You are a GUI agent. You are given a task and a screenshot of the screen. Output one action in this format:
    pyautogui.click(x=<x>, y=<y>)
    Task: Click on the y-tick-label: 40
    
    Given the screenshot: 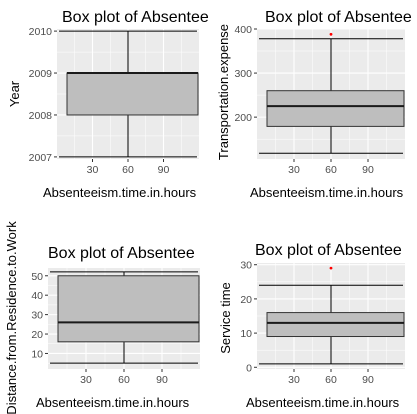 What is the action you would take?
    pyautogui.click(x=37, y=296)
    